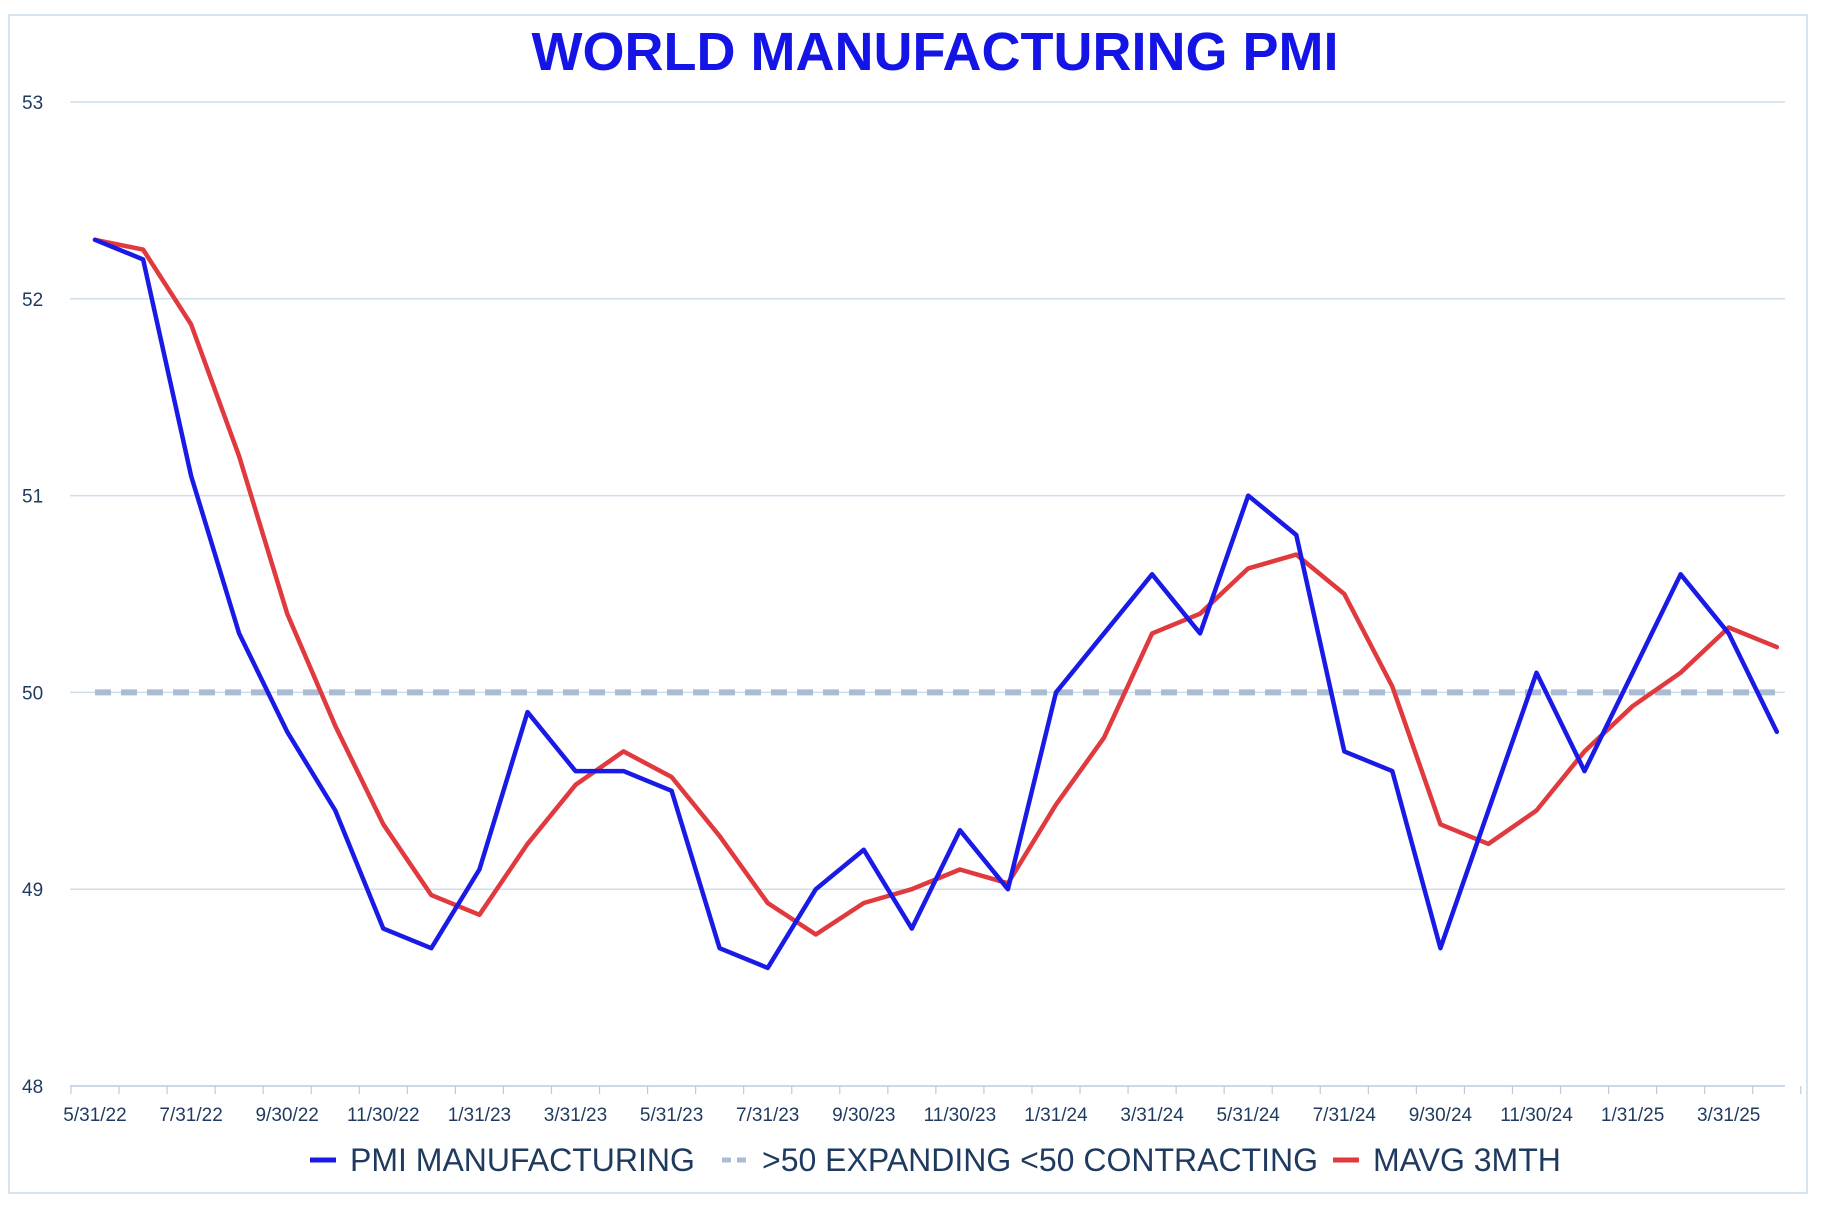 This screenshot has height=1208, width=1836. I want to click on x-tick-label: 5/31/22, so click(94, 1115).